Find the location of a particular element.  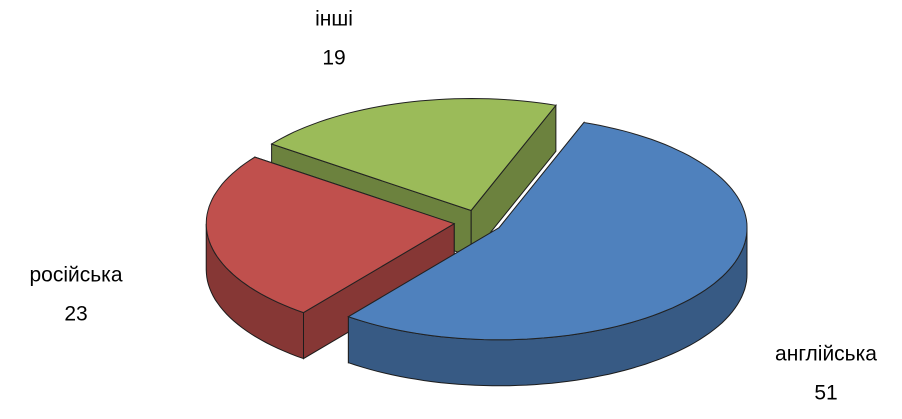

data-label-name: англійська is located at coordinates (826, 354).